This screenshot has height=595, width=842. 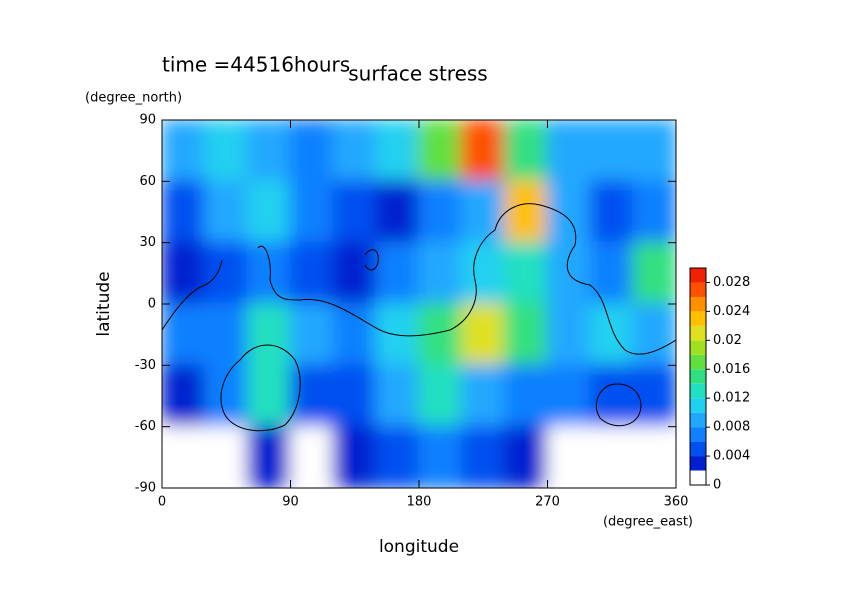 What do you see at coordinates (290, 502) in the screenshot?
I see `x-tick-label: 90` at bounding box center [290, 502].